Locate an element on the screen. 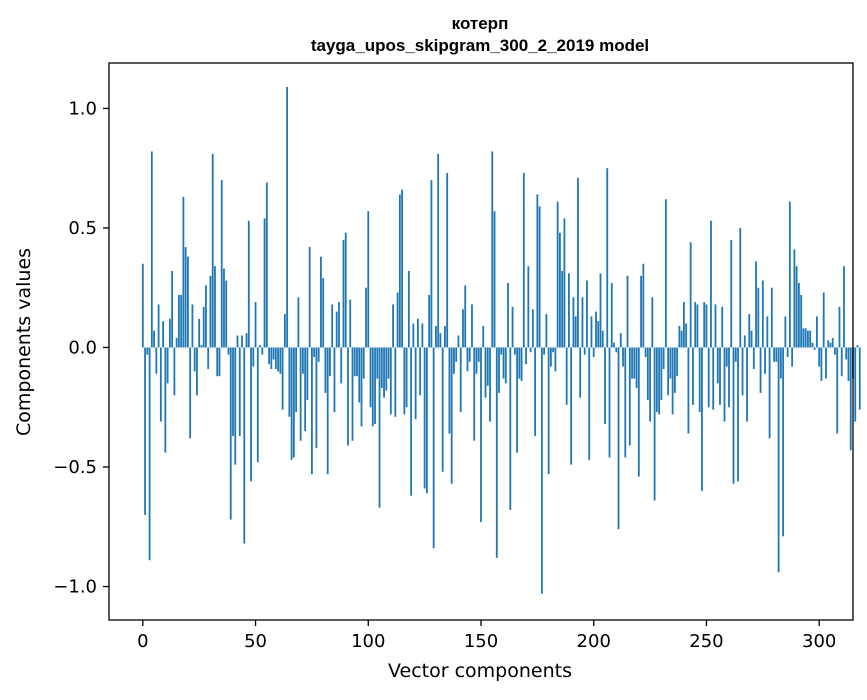 This screenshot has width=867, height=700. y-tick-label: −1.0 is located at coordinates (75, 587).